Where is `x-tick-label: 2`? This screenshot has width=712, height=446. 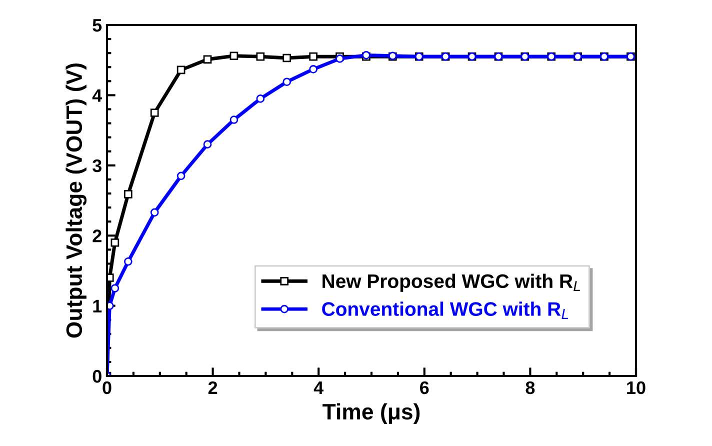
x-tick-label: 2 is located at coordinates (213, 387).